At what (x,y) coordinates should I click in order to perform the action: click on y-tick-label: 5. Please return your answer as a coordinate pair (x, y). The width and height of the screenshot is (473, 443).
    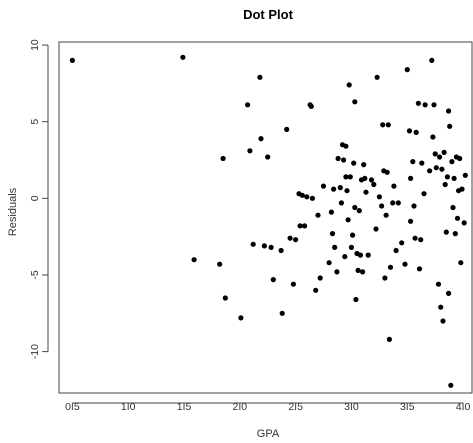
    Looking at the image, I should click on (35, 122).